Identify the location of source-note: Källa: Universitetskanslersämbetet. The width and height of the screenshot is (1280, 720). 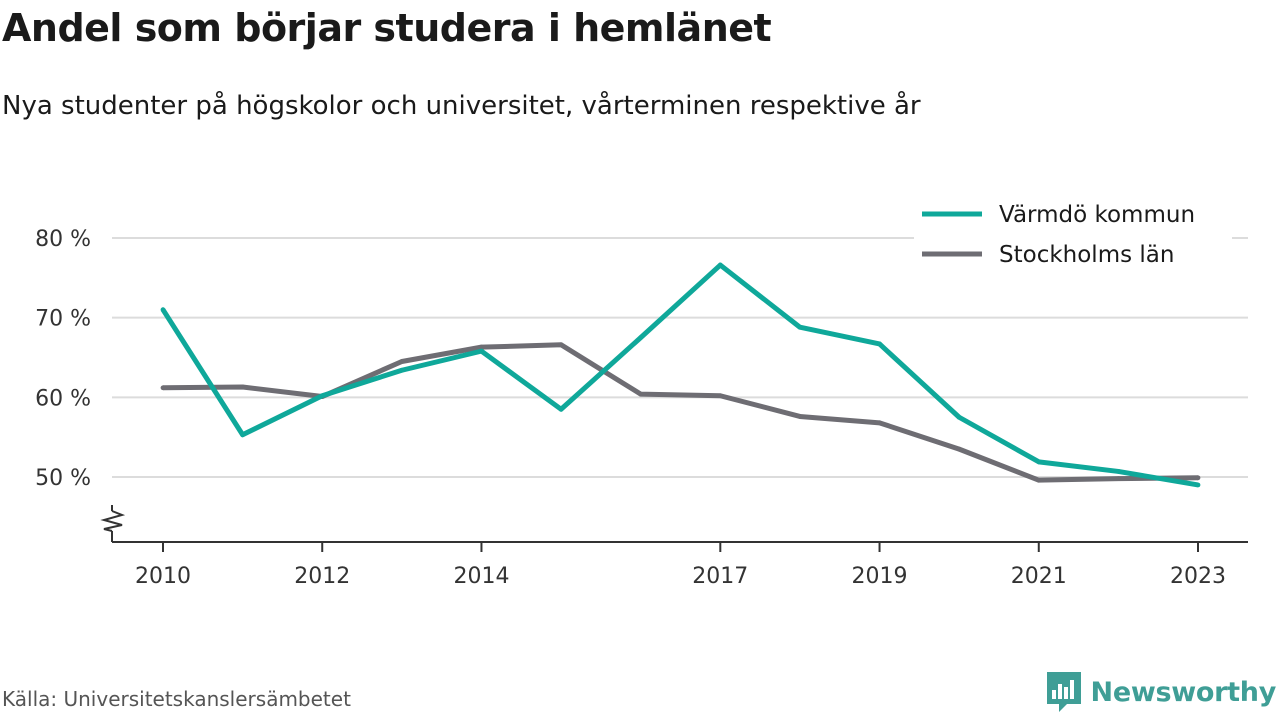
(176, 699).